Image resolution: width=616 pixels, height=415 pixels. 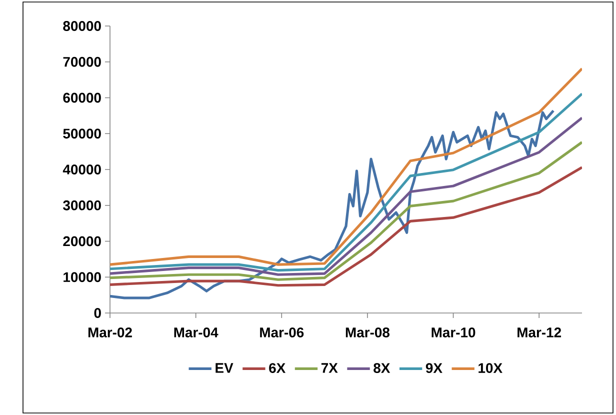 I want to click on legend-label: 6X, so click(x=277, y=368).